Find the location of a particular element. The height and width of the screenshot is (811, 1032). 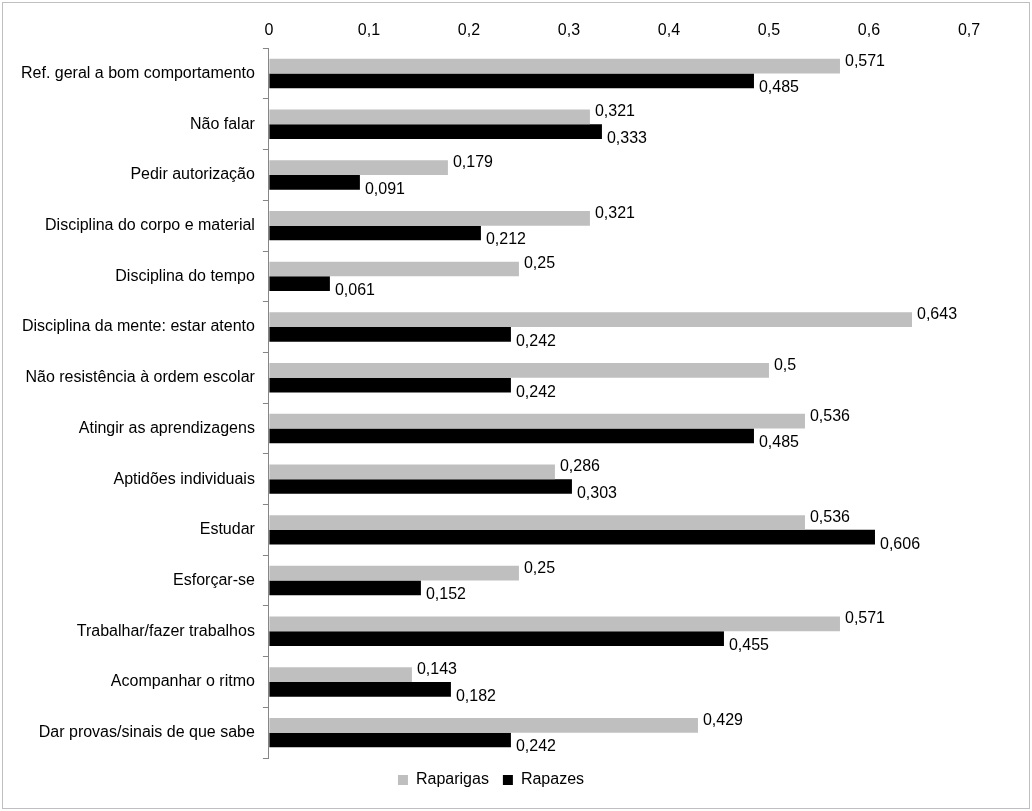

data-label: 0,429 is located at coordinates (723, 719).